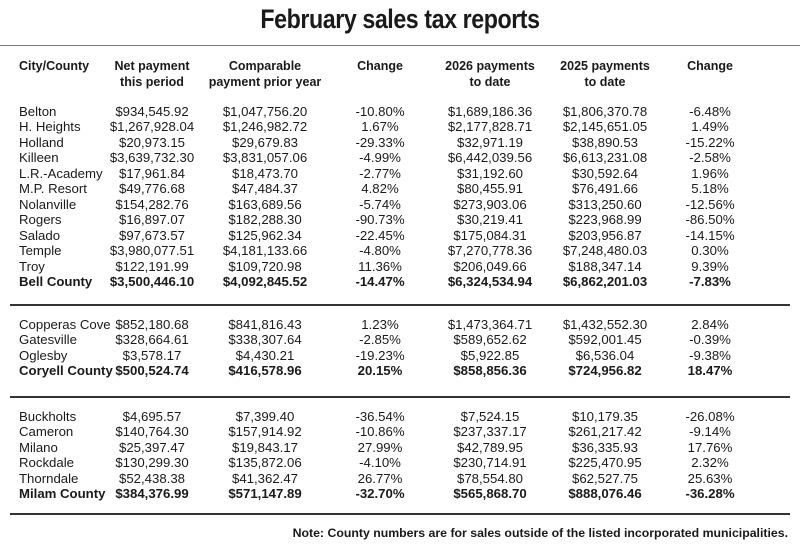 The image size is (800, 545). Describe the element at coordinates (605, 371) in the screenshot. I see `cell-payments-2025: $724,956.82` at that location.